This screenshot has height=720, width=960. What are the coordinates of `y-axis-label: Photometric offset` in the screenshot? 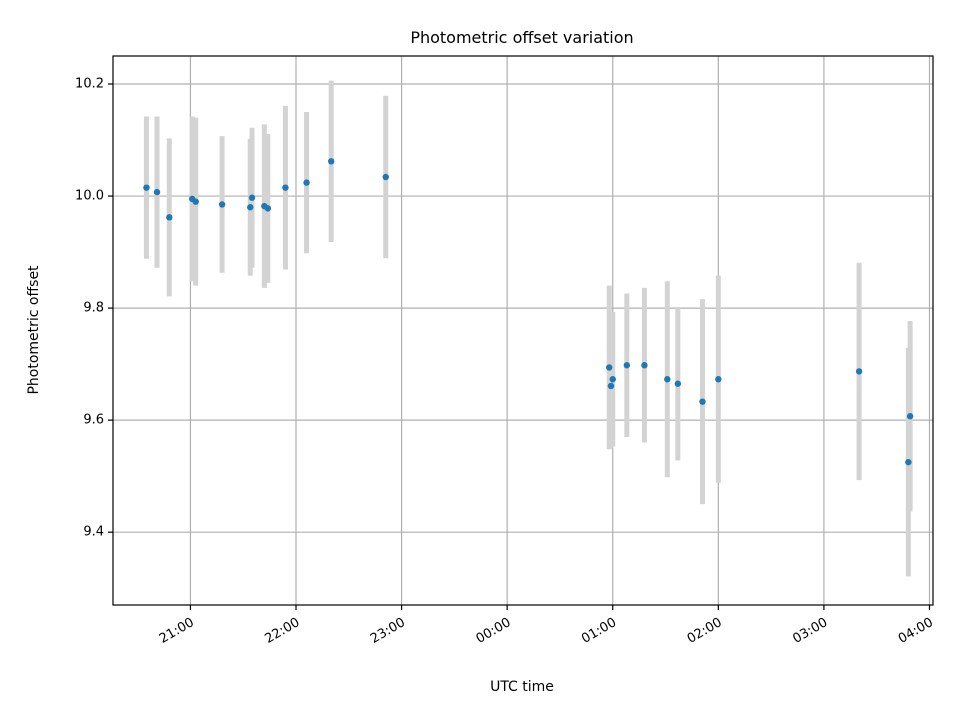 It's located at (34, 330).